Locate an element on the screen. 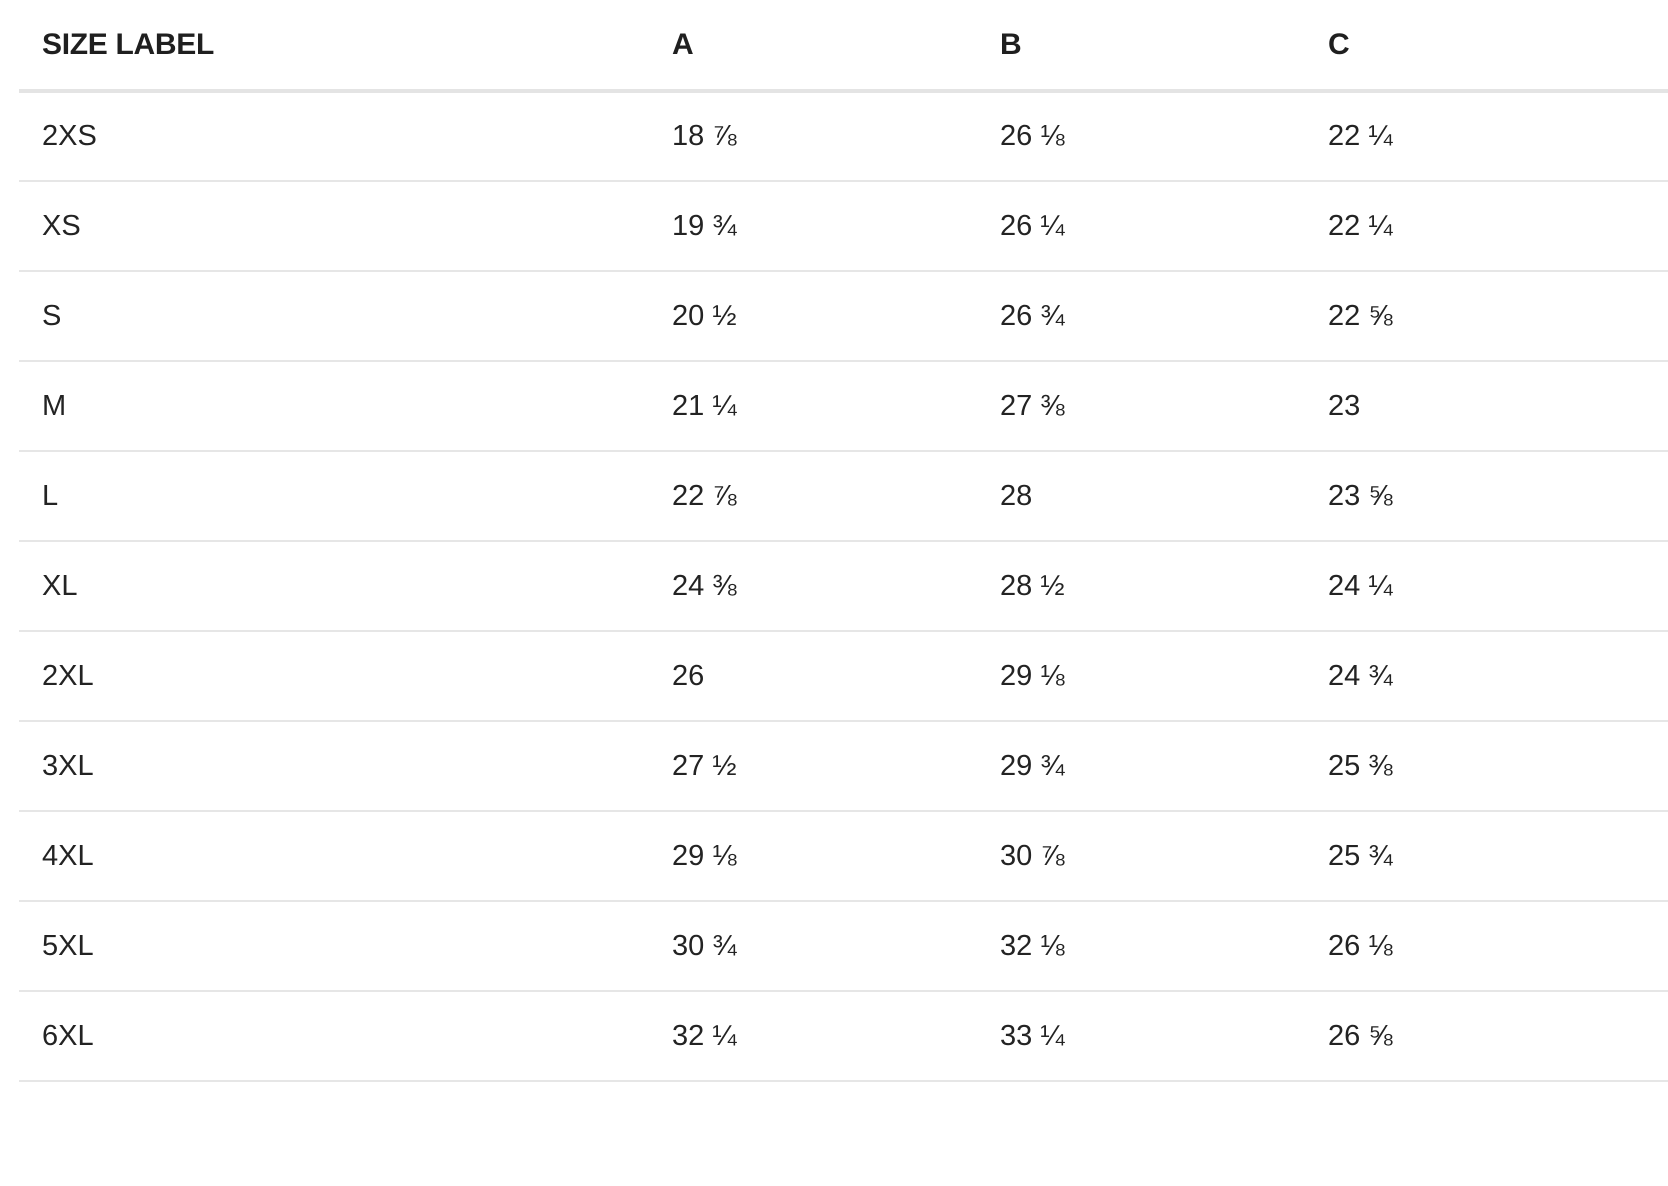  table-row: XL 24 ⅜ 28 ½ 24 ¼ is located at coordinates (843, 586).